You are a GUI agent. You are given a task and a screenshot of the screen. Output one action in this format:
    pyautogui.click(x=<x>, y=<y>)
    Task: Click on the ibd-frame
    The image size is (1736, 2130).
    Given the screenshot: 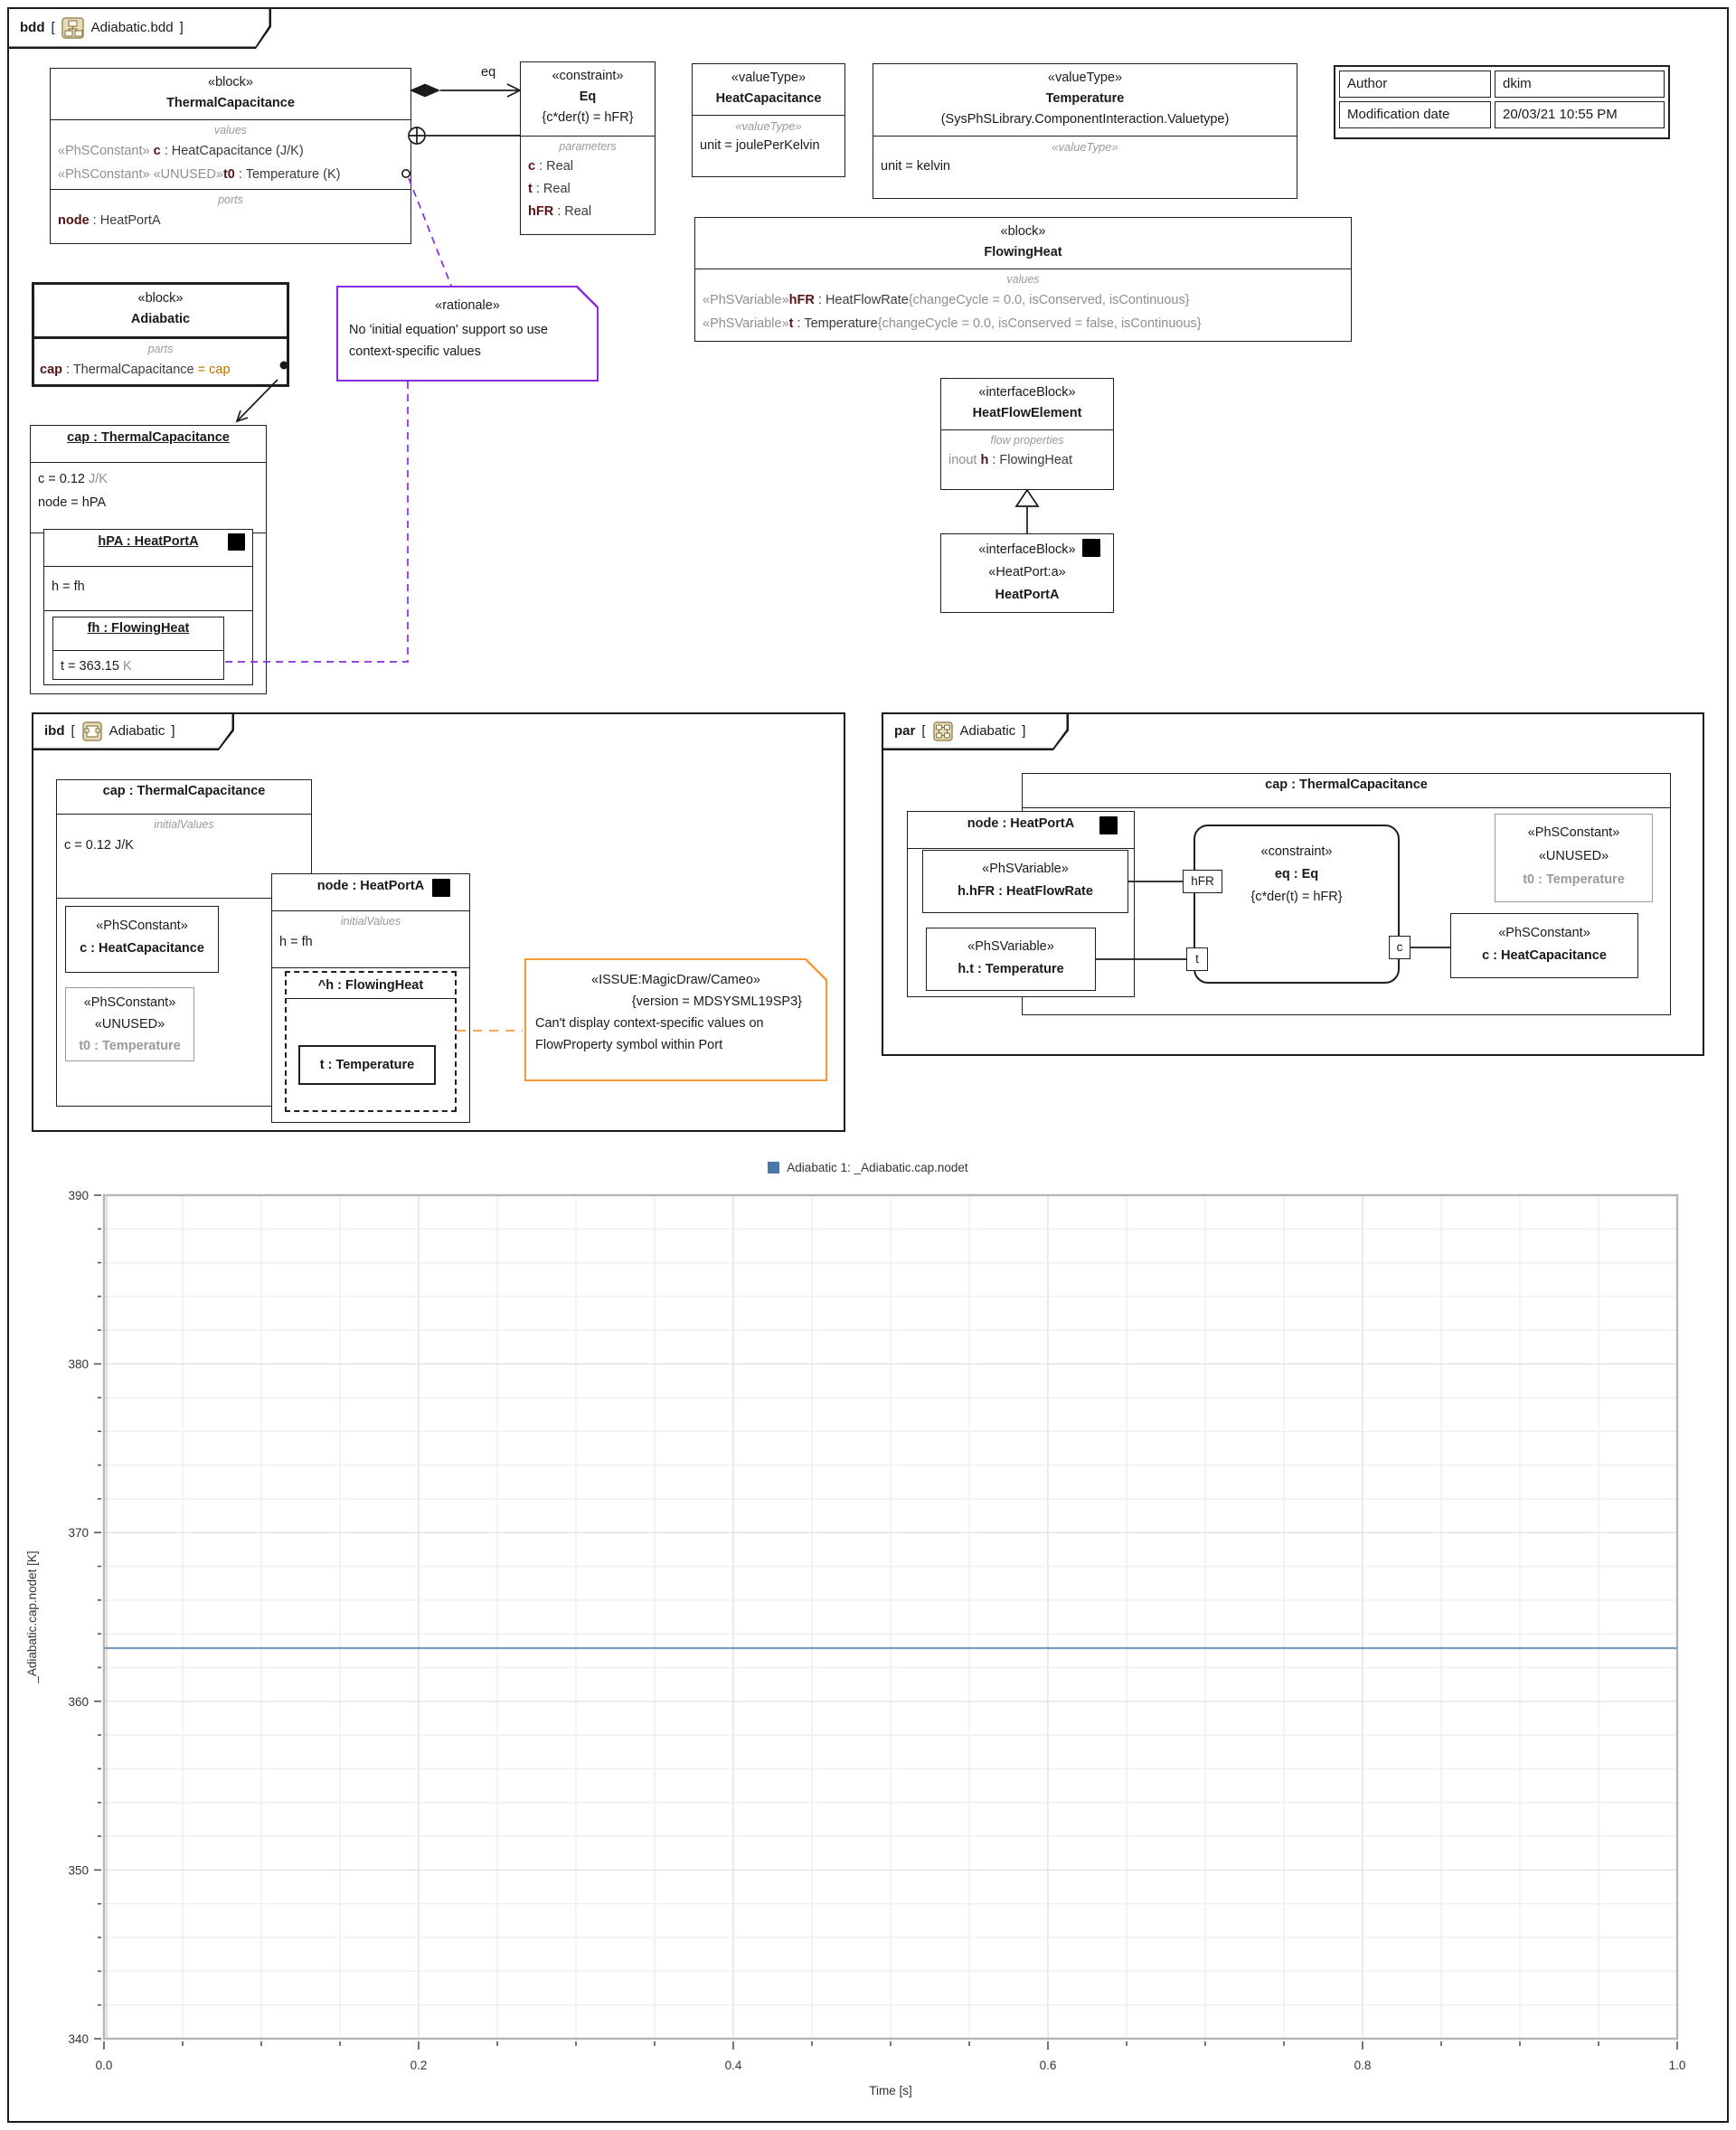 What is the action you would take?
    pyautogui.click(x=439, y=922)
    